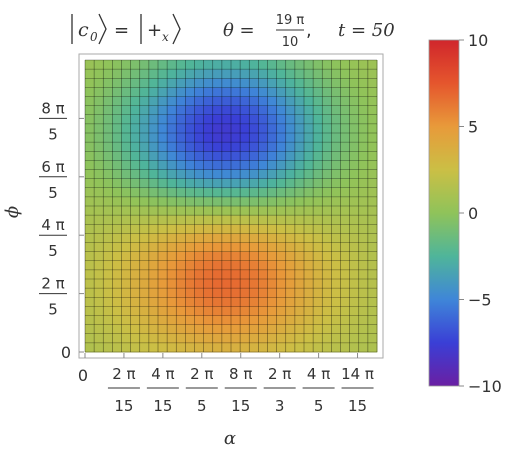 The width and height of the screenshot is (516, 456). I want to click on title-comma: ,, so click(309, 30).